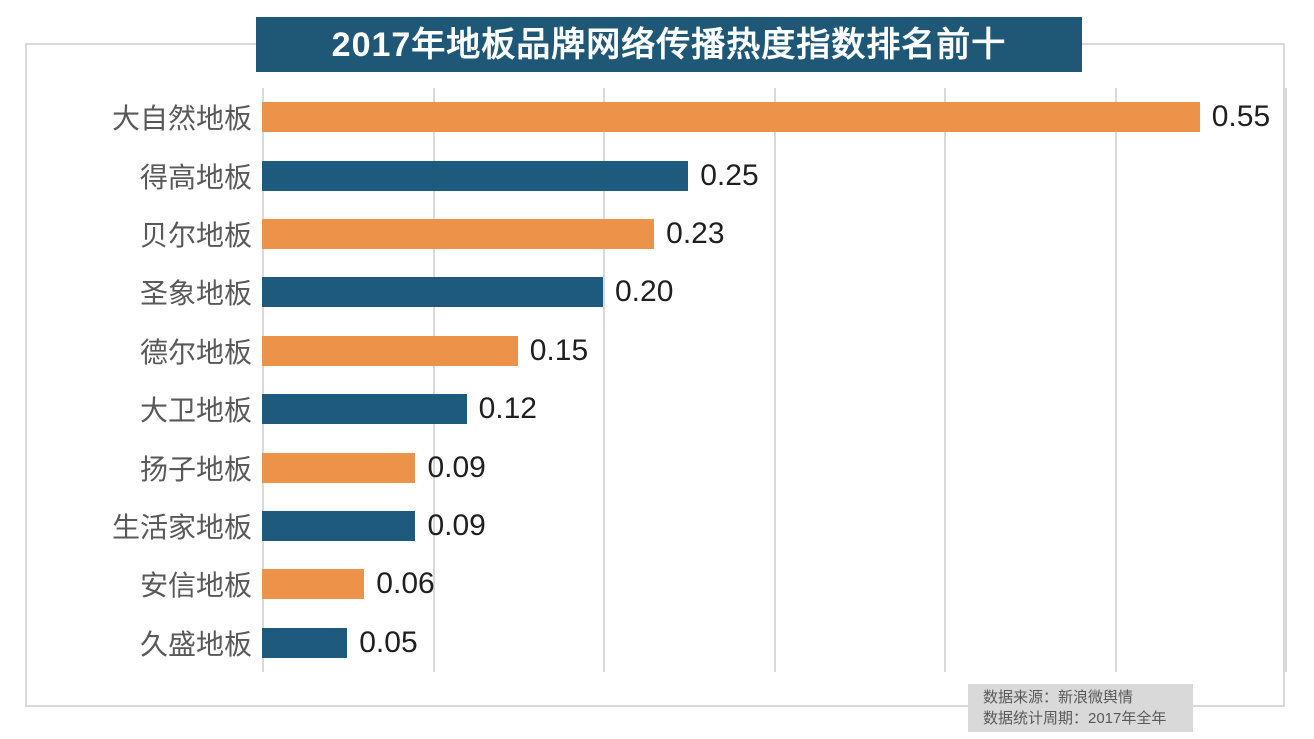 The width and height of the screenshot is (1314, 739). I want to click on source-line-1: 数据来源：新浪微舆情, so click(1058, 697).